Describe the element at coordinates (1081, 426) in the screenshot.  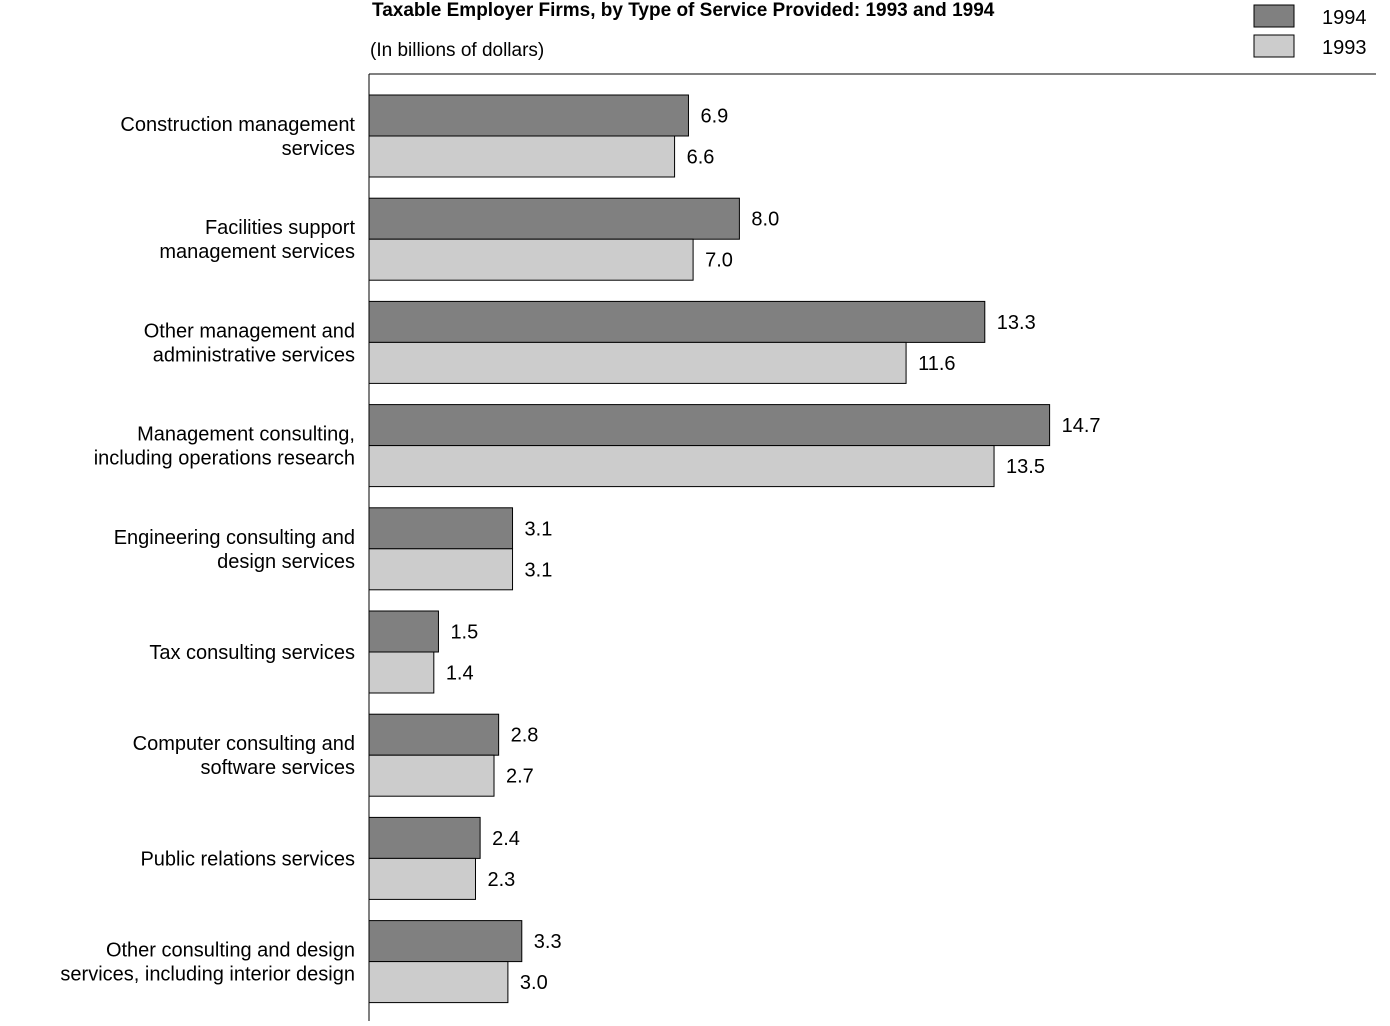
I see `value-label-1994-3: 14.7` at that location.